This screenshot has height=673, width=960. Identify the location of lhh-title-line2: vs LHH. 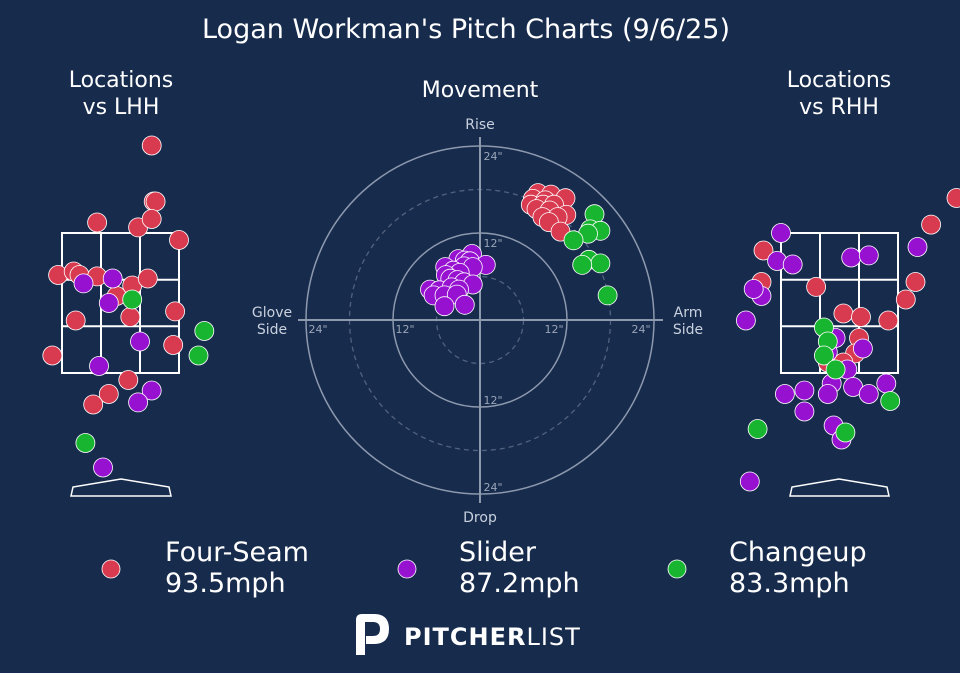
(121, 107).